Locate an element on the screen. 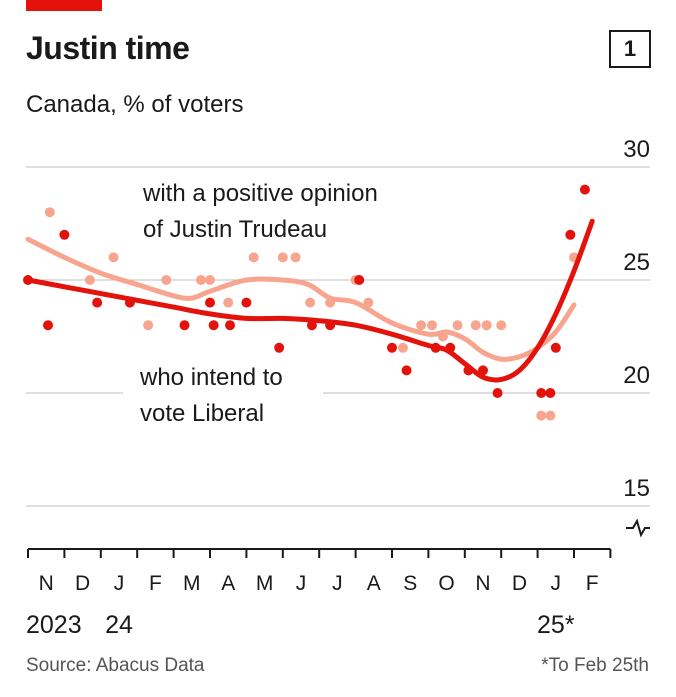  series-label-line: of Justin Trudeau is located at coordinates (235, 229).